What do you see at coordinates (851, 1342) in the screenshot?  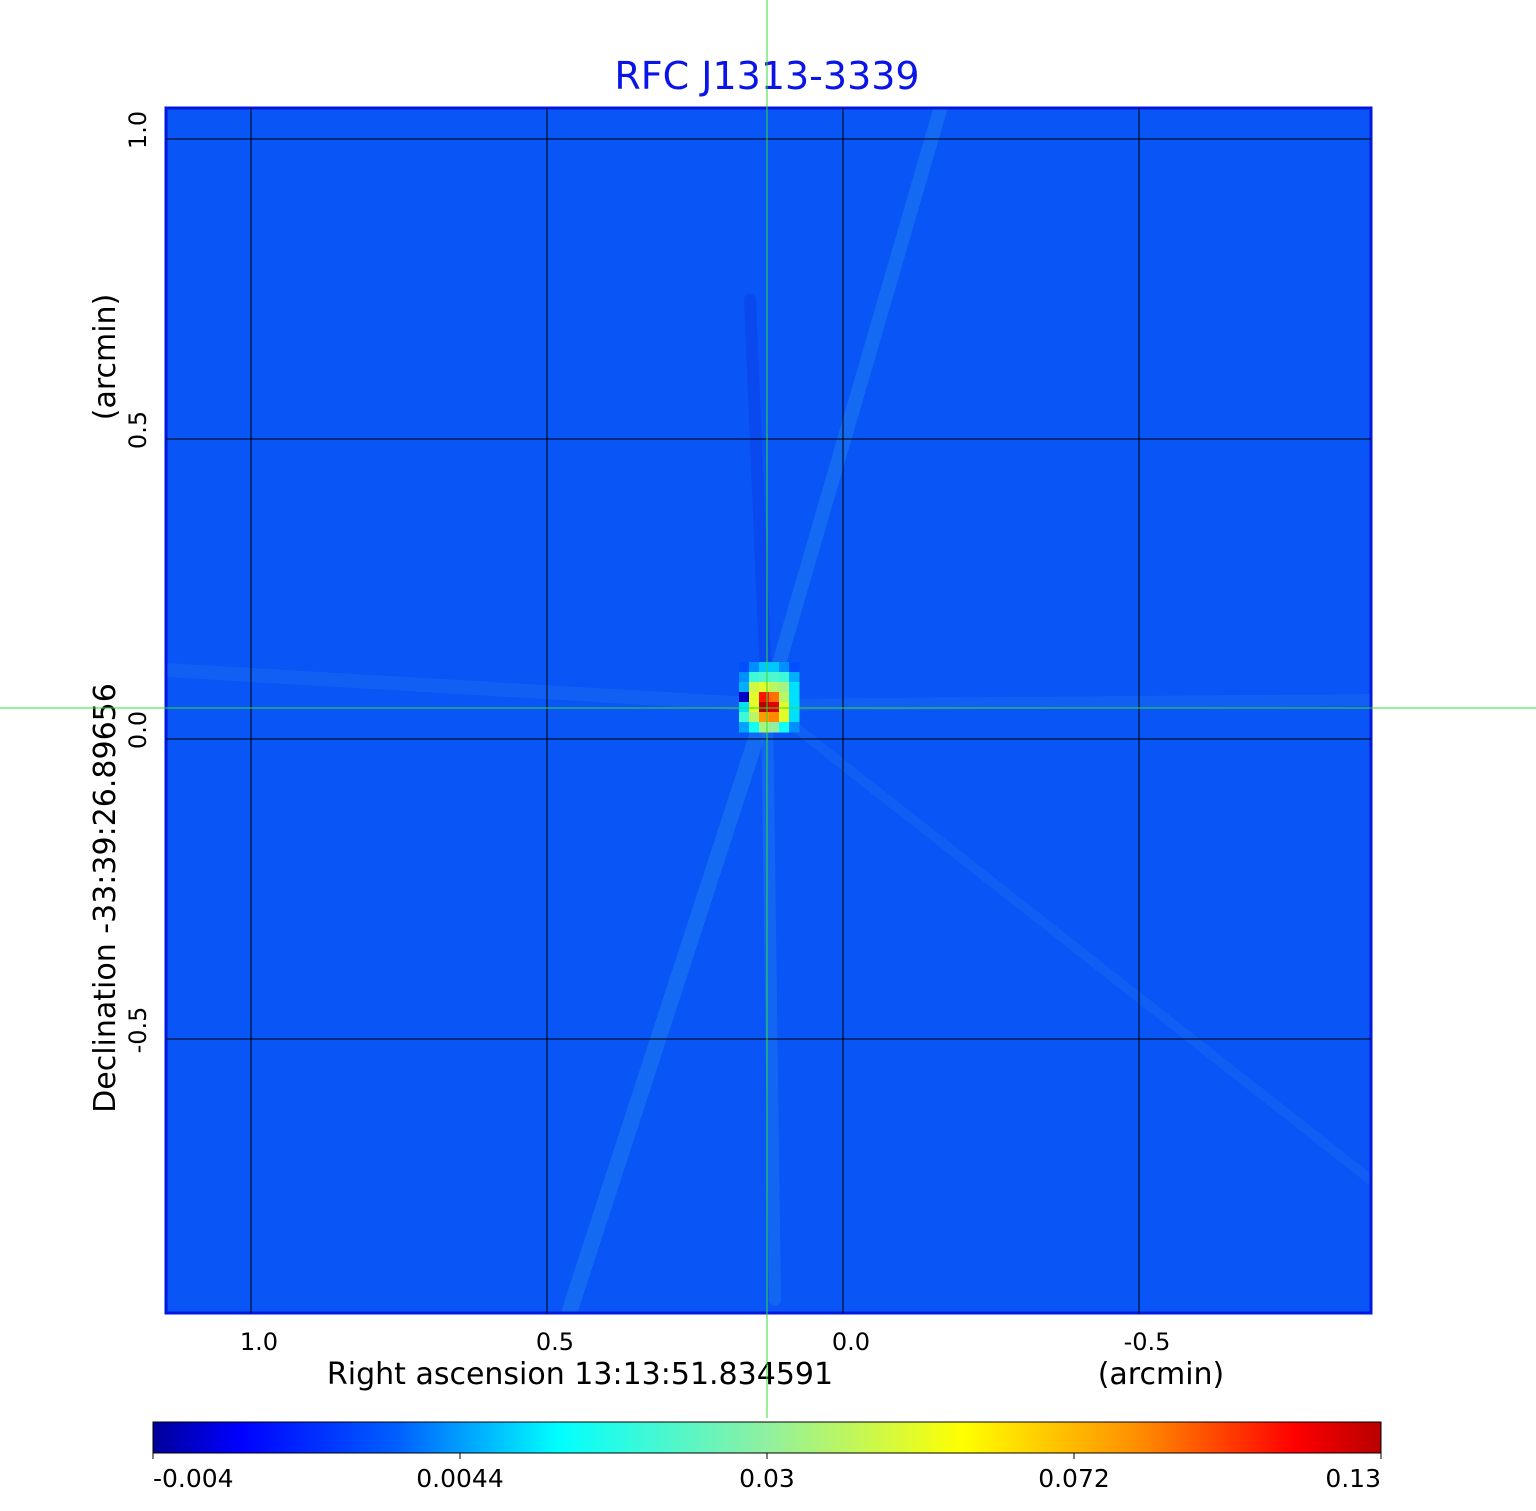 I see `x-tick-label: 0.0` at bounding box center [851, 1342].